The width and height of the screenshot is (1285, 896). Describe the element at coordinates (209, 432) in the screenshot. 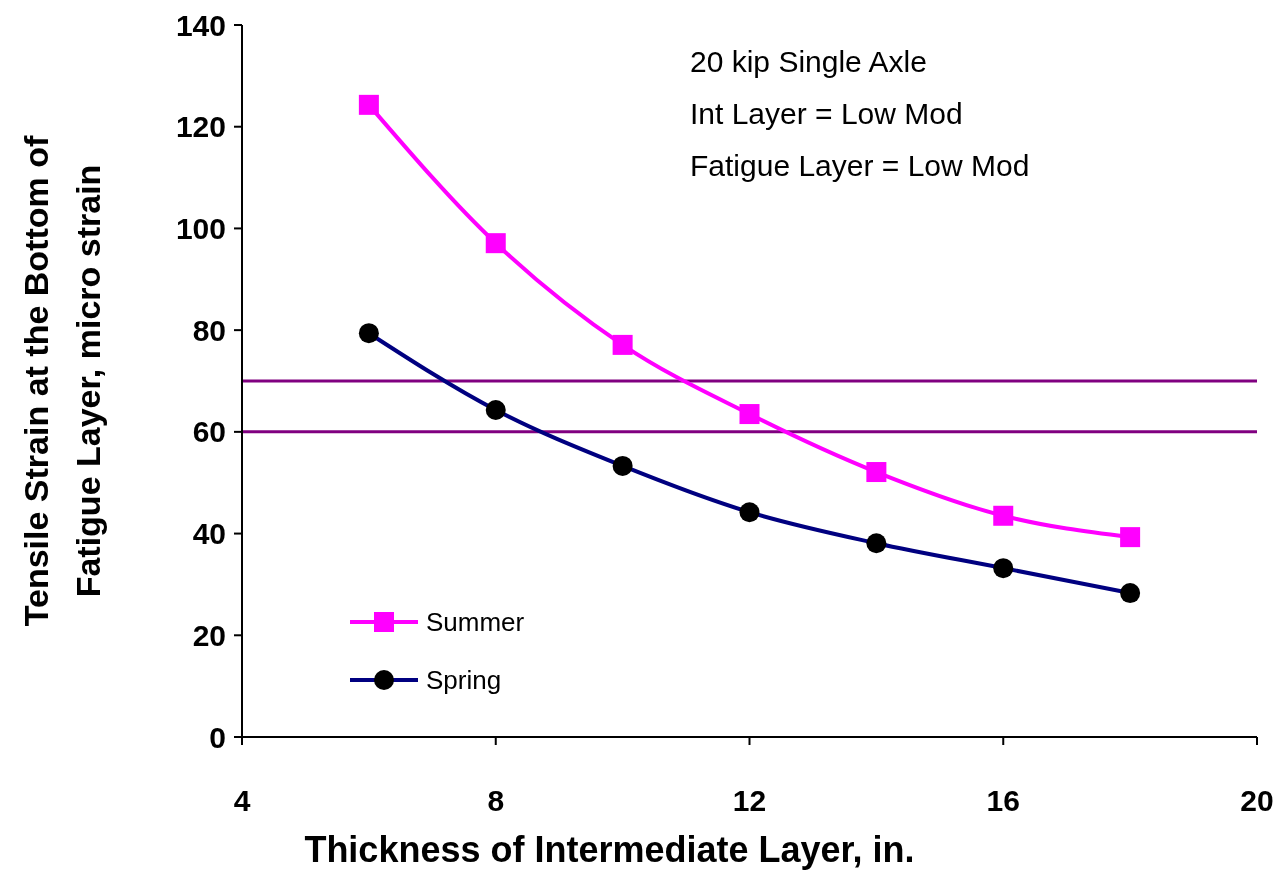

I see `y-tick-label: 60` at that location.